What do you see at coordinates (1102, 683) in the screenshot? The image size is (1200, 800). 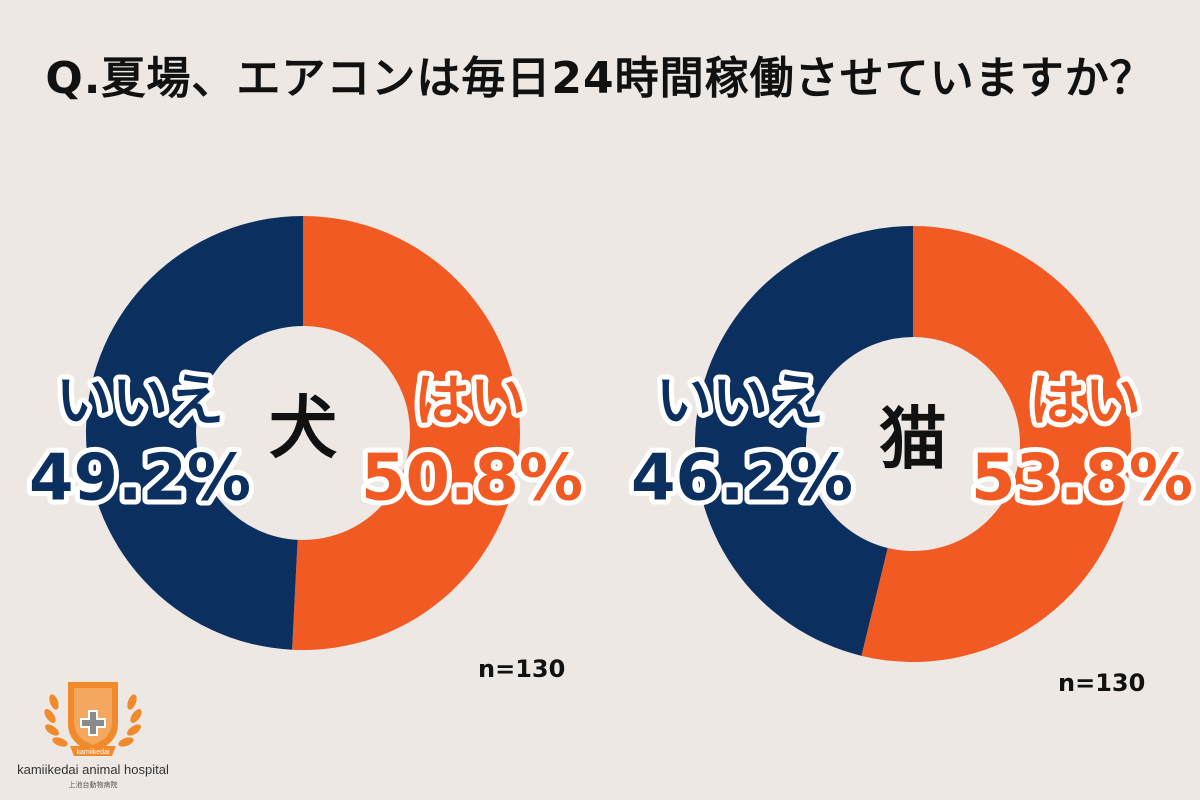 I see `cat-sample-size: n=130` at bounding box center [1102, 683].